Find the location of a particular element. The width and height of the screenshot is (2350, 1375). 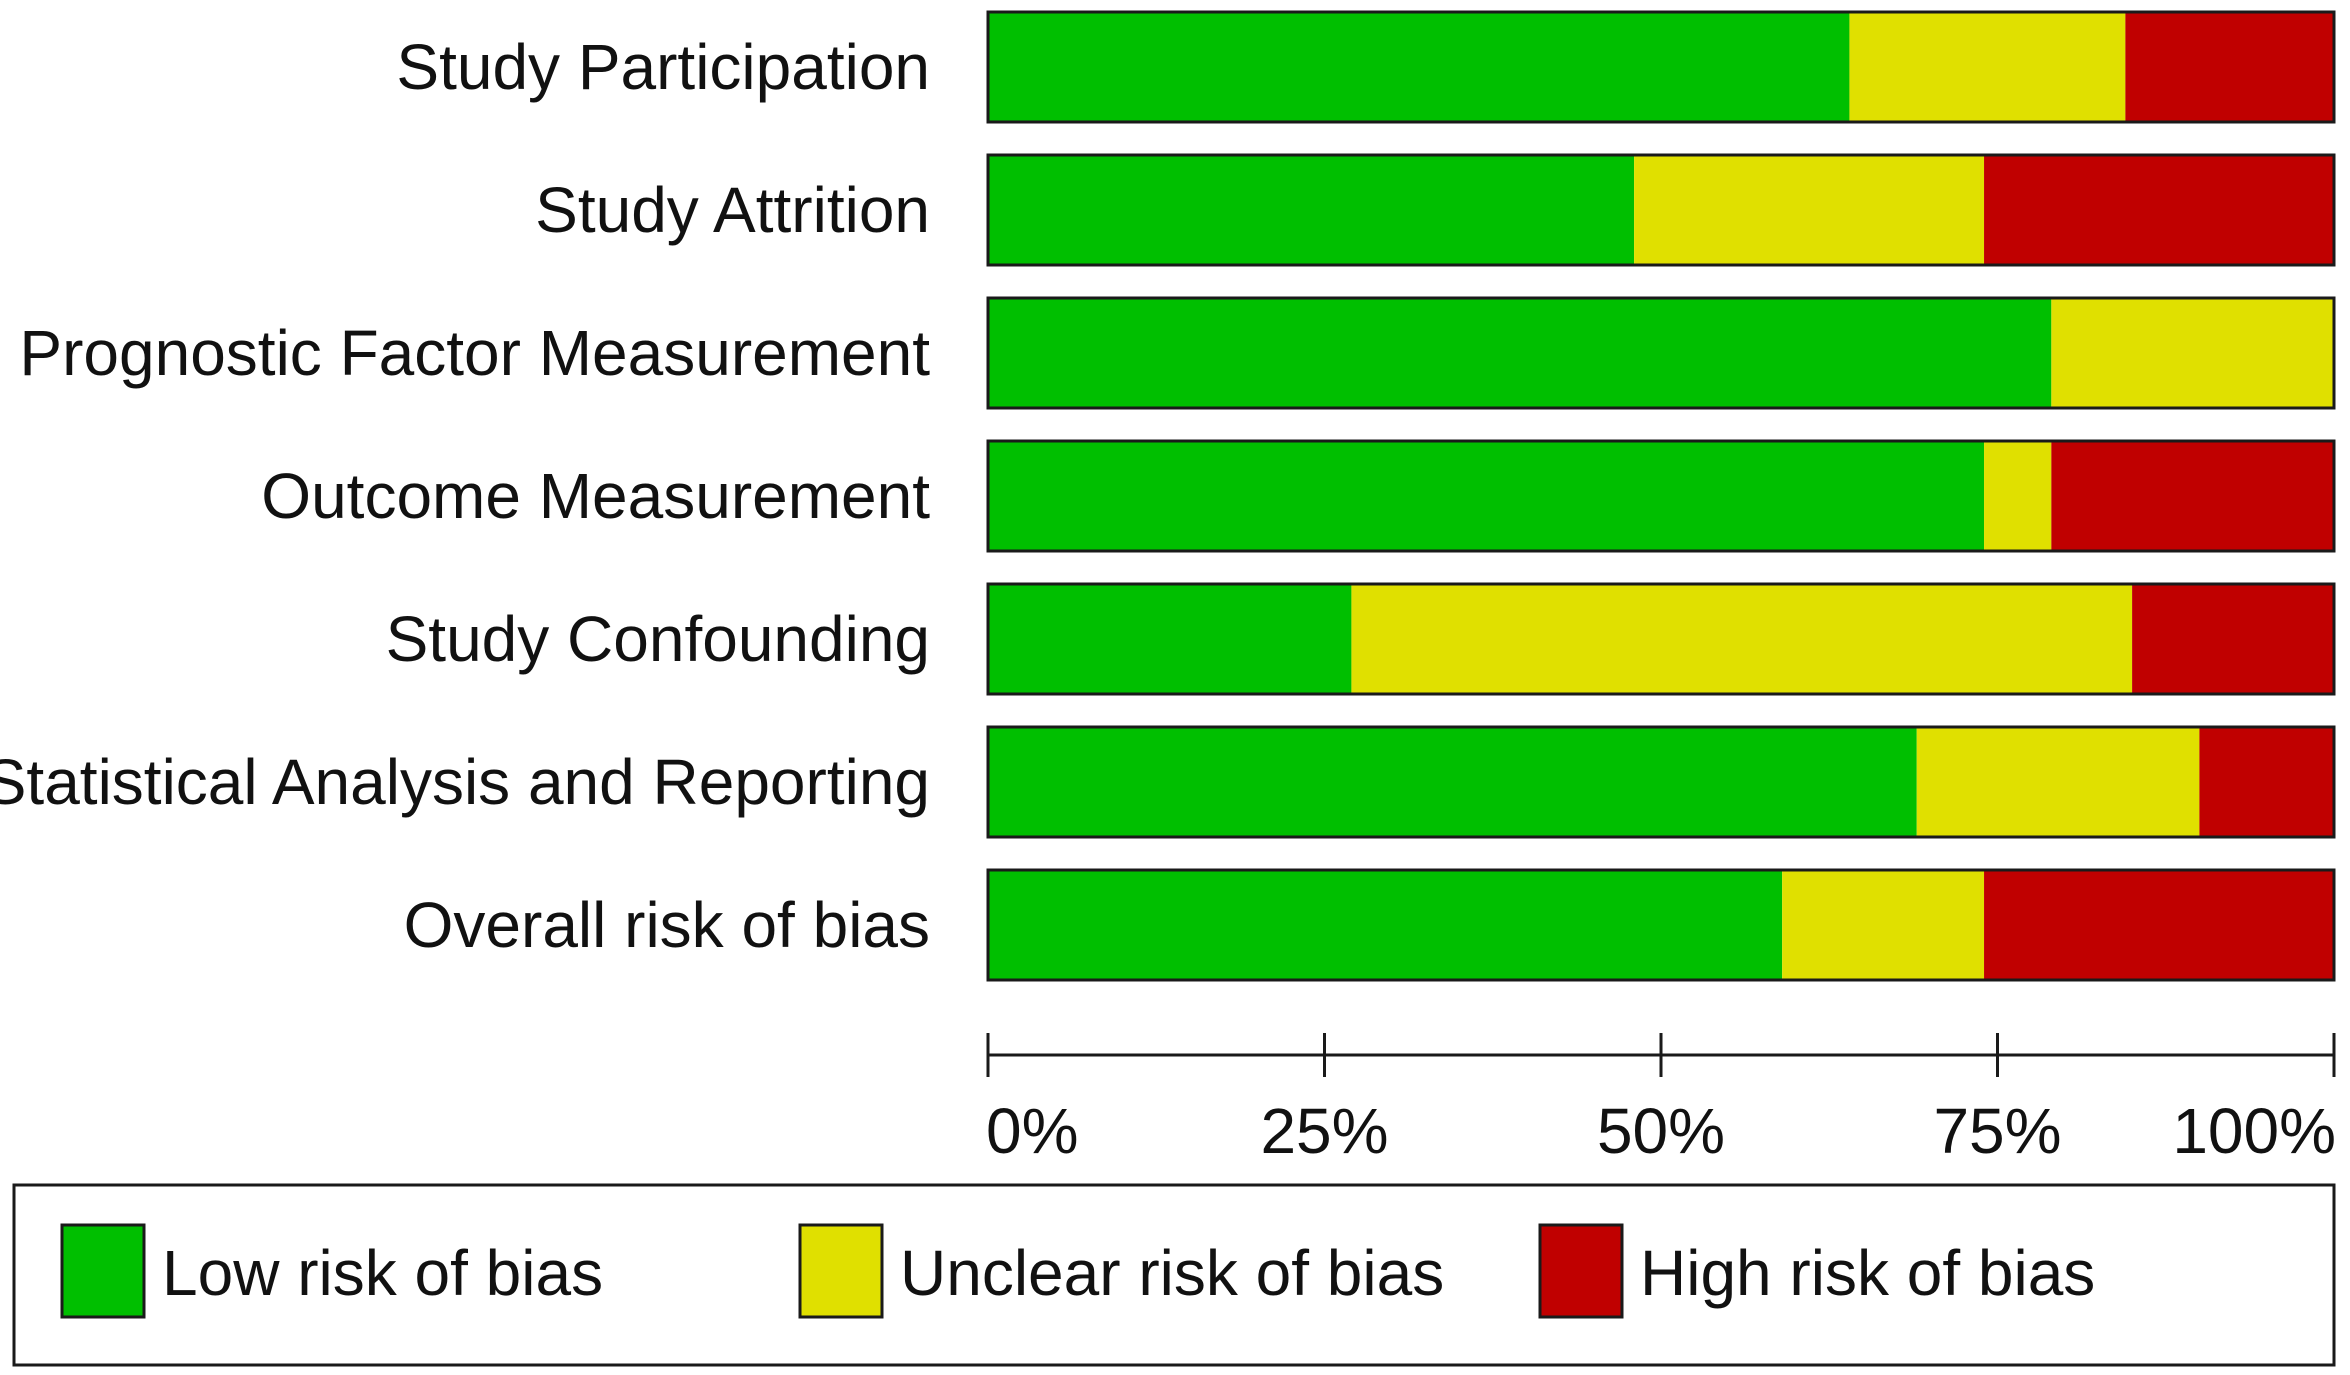

x-tick-label: 25% is located at coordinates (1324, 1131).